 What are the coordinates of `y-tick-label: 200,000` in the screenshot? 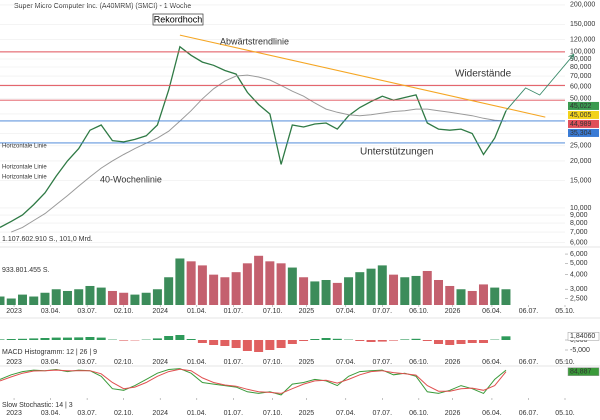 It's located at (582, 5).